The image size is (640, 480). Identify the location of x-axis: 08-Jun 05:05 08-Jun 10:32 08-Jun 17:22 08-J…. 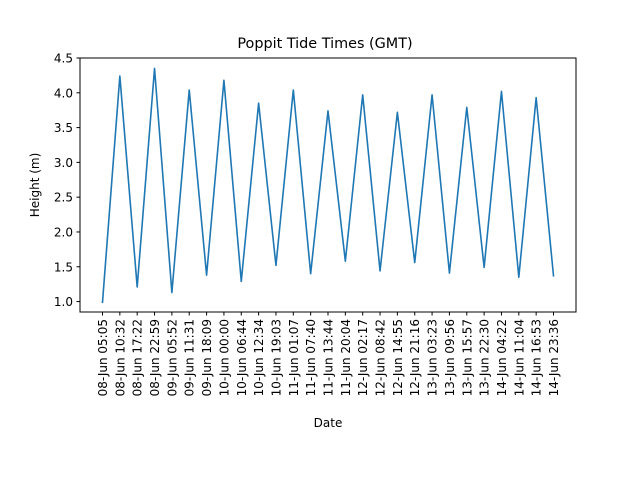
(328, 354).